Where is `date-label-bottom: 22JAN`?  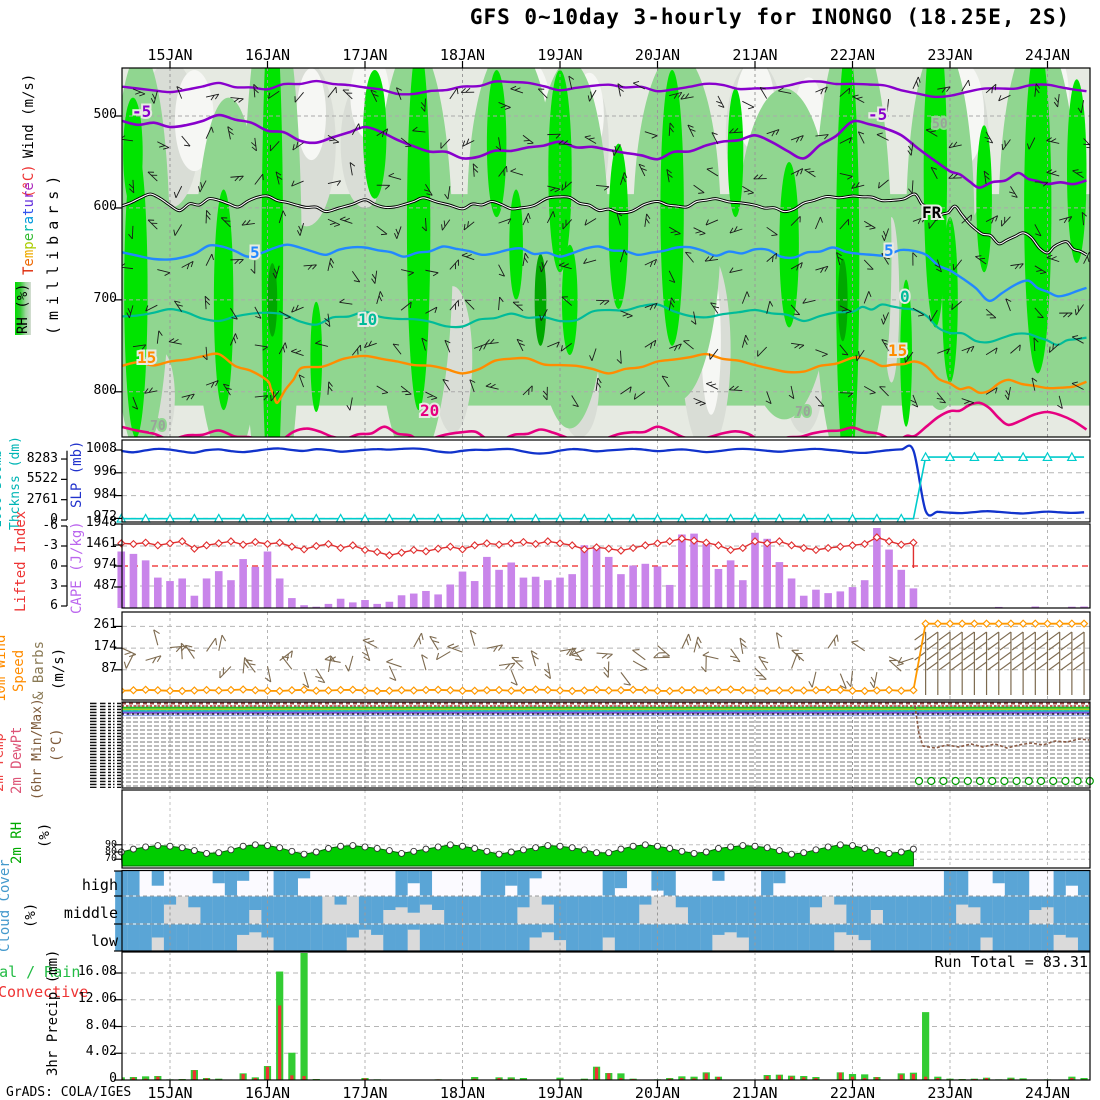 date-label-bottom: 22JAN is located at coordinates (852, 1092).